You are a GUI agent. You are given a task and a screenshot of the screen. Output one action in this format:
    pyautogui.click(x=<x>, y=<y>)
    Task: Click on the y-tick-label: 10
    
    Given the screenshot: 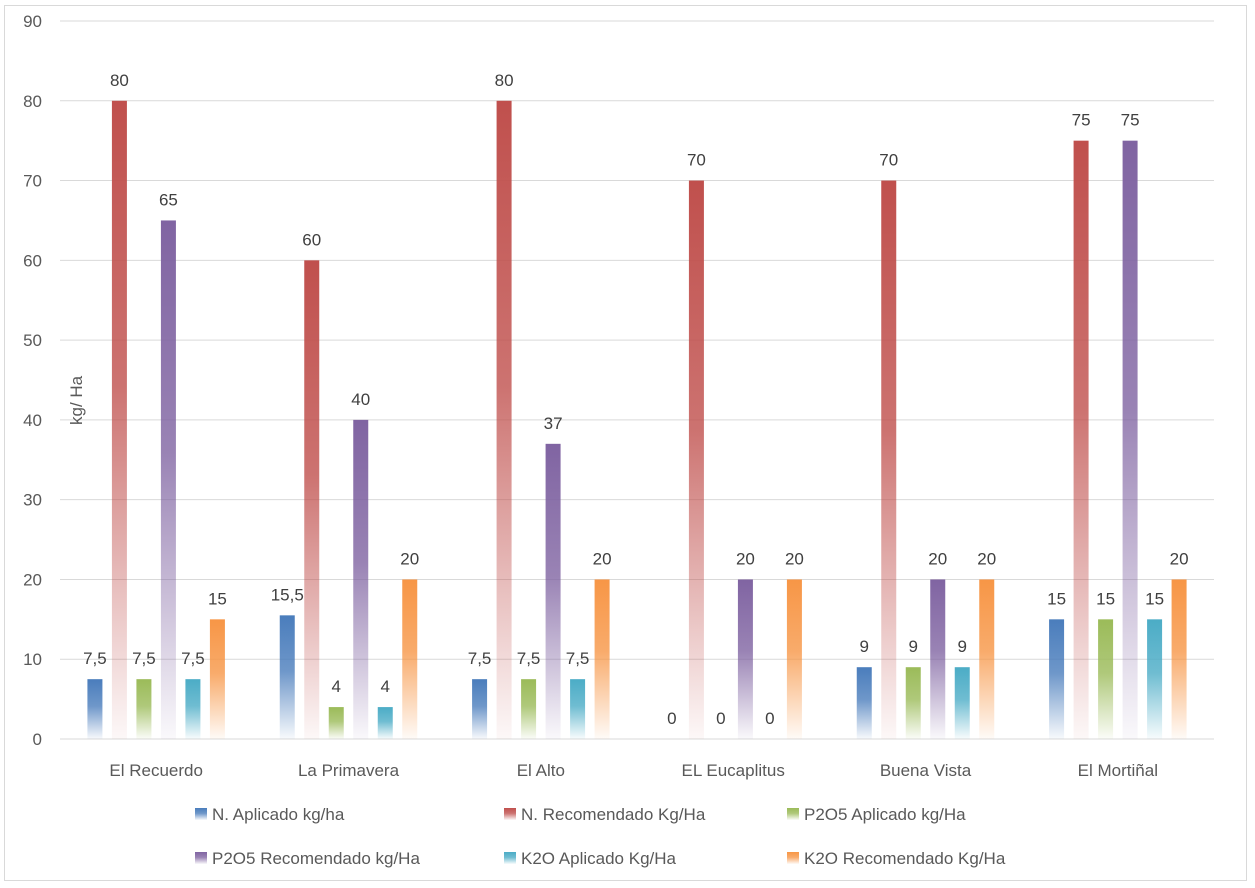 What is the action you would take?
    pyautogui.click(x=32, y=659)
    